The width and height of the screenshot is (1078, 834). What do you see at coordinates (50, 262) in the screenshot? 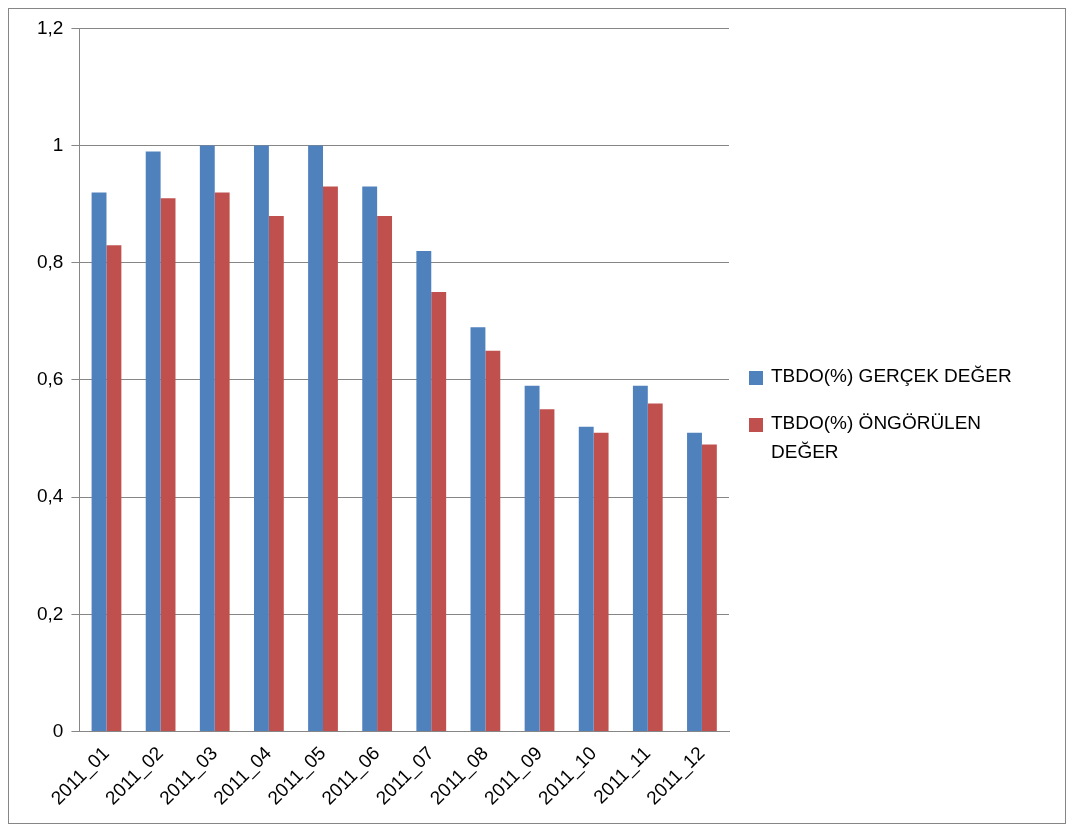
I see `y-tick-label: 0,8` at bounding box center [50, 262].